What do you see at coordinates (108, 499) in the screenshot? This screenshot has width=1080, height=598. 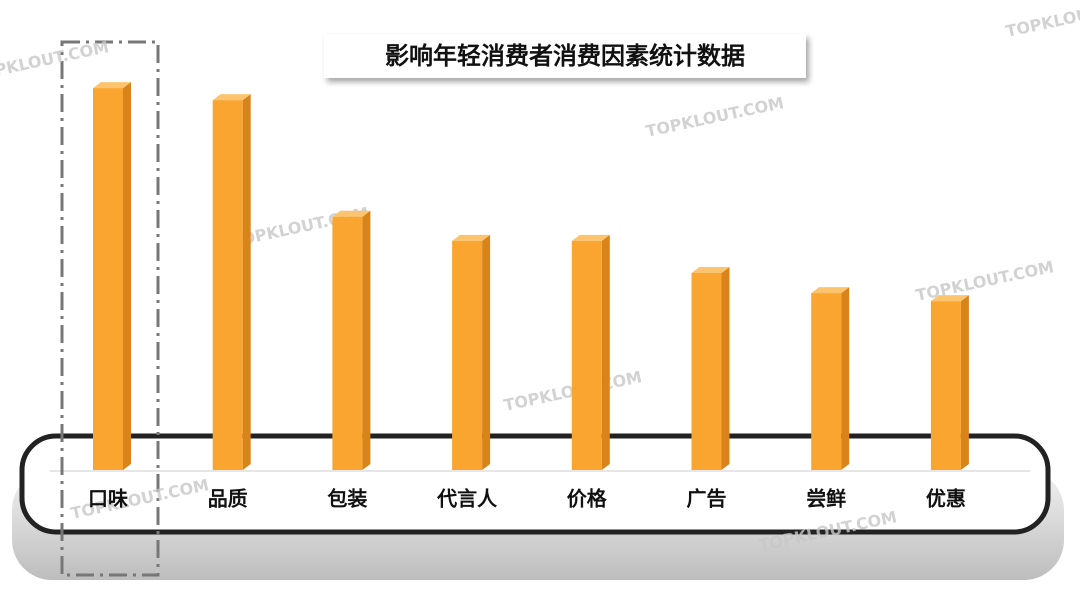 I see `x-tick-label: 口味` at bounding box center [108, 499].